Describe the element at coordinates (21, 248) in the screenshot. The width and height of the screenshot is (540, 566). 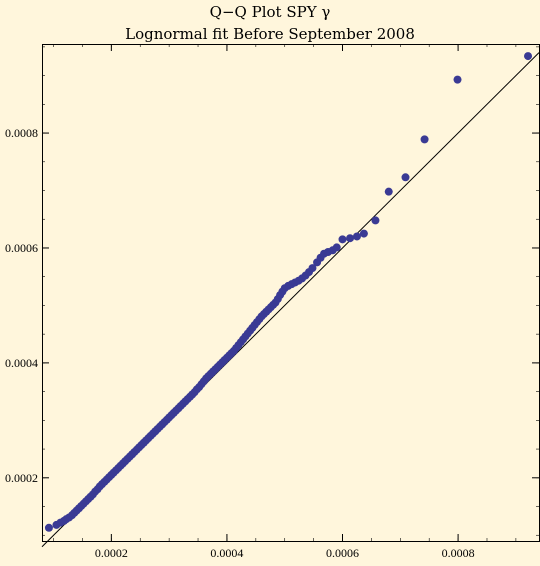
I see `y-tick-label: 0.0006` at that location.